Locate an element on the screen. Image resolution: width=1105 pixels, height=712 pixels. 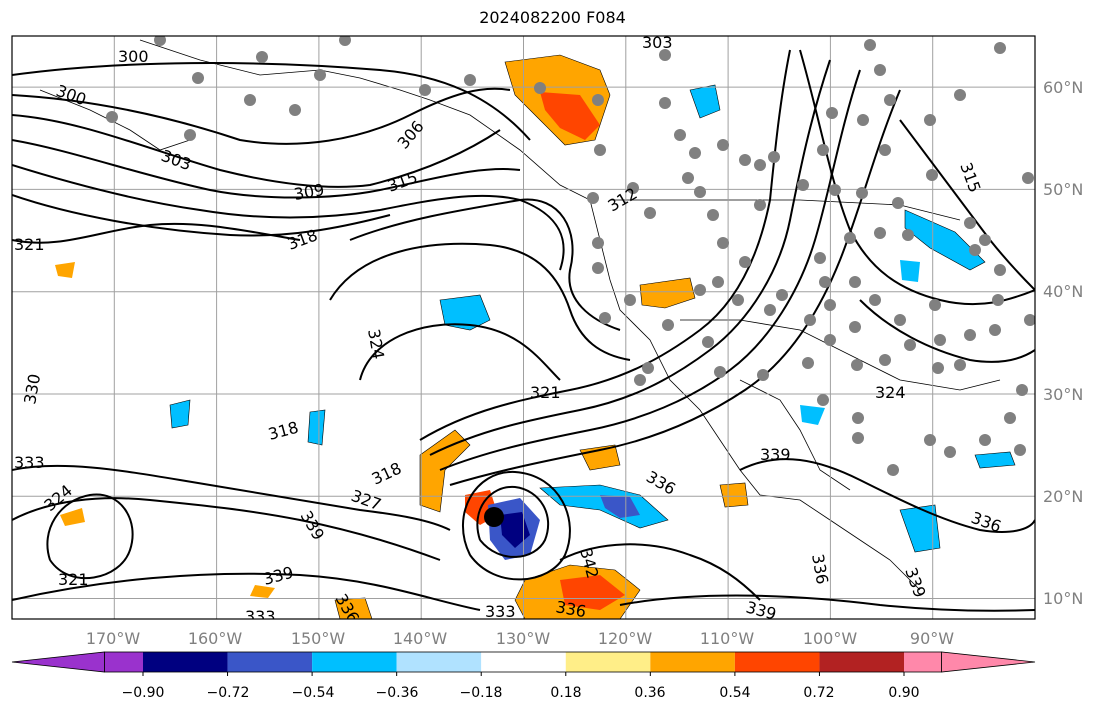
y-tick-label: 60°N is located at coordinates (1063, 87).